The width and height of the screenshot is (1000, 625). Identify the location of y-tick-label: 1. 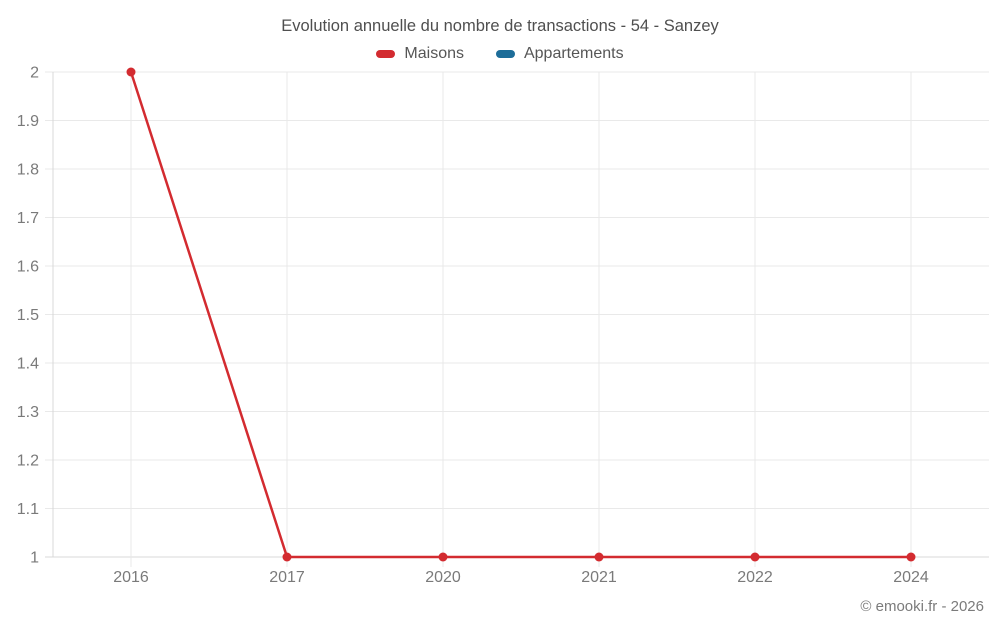
(34, 558).